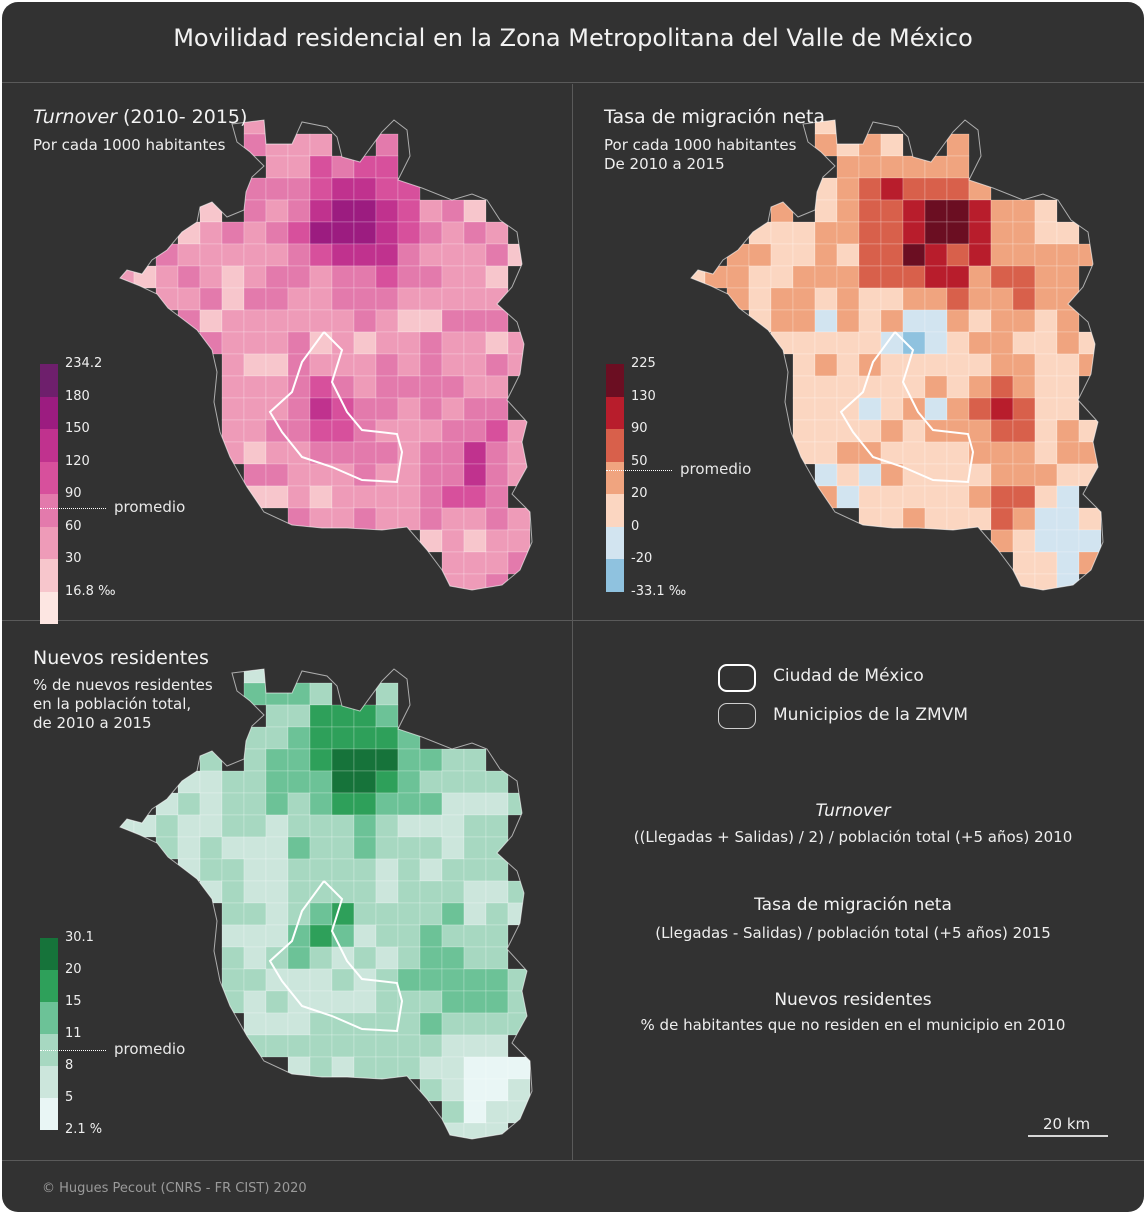  What do you see at coordinates (182, 117) in the screenshot?
I see `panel-turnover-title-rest: (2010- 2015)` at bounding box center [182, 117].